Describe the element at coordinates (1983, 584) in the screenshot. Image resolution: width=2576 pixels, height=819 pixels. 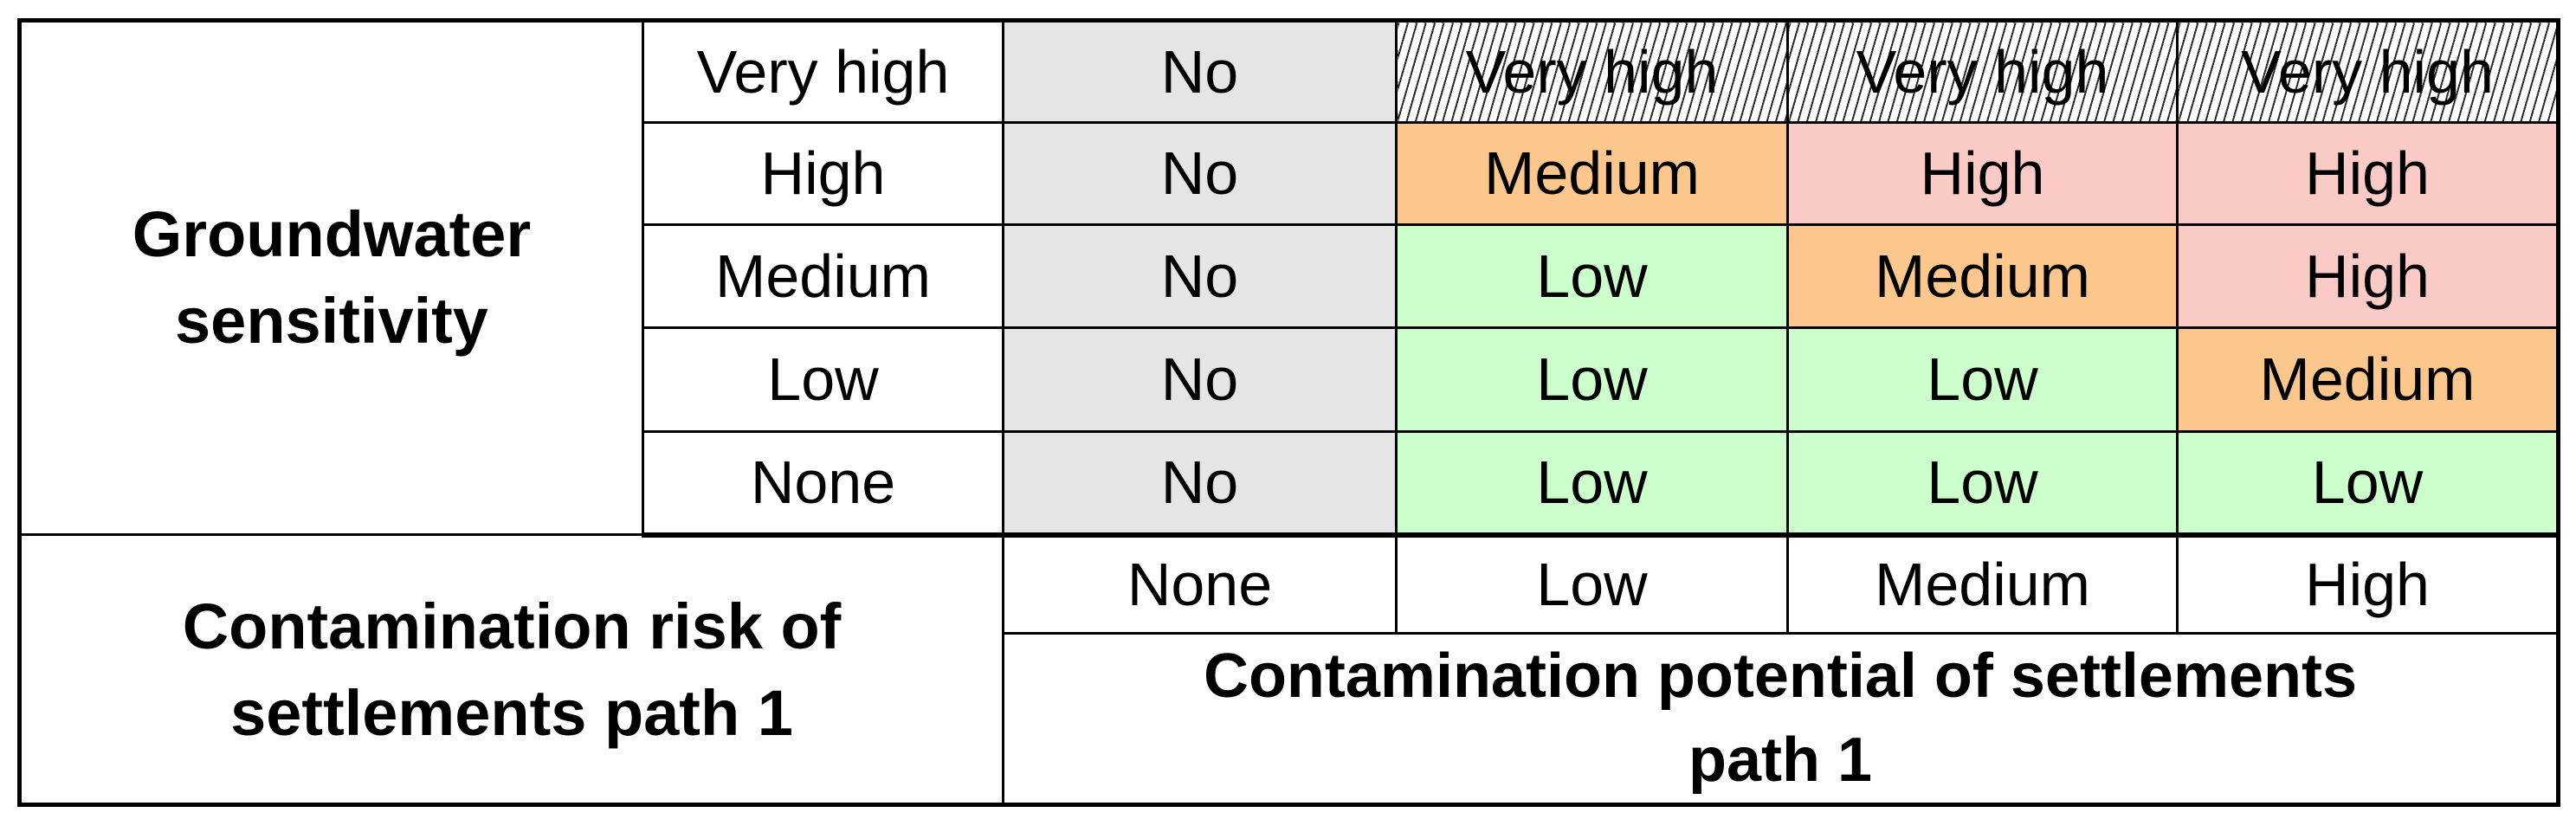
I see `col-label-medium: Medium` at that location.